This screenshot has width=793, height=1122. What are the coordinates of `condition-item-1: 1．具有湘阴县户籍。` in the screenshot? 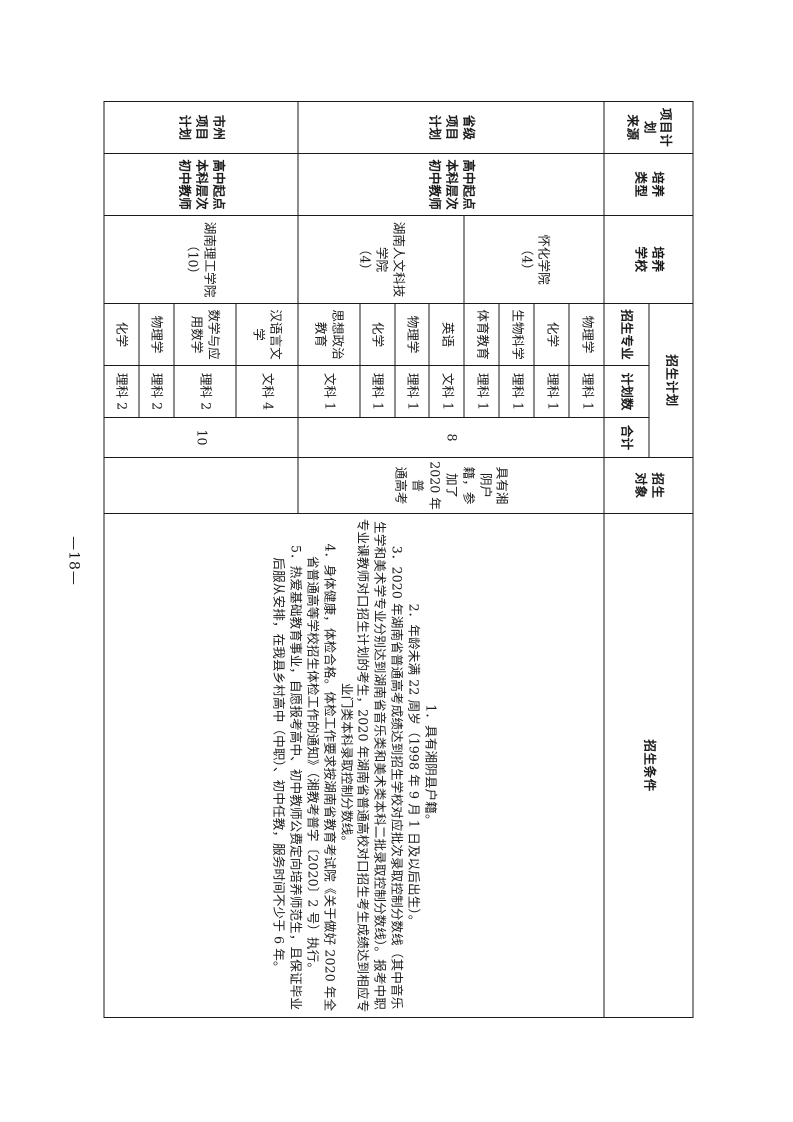 It's located at (430, 765).